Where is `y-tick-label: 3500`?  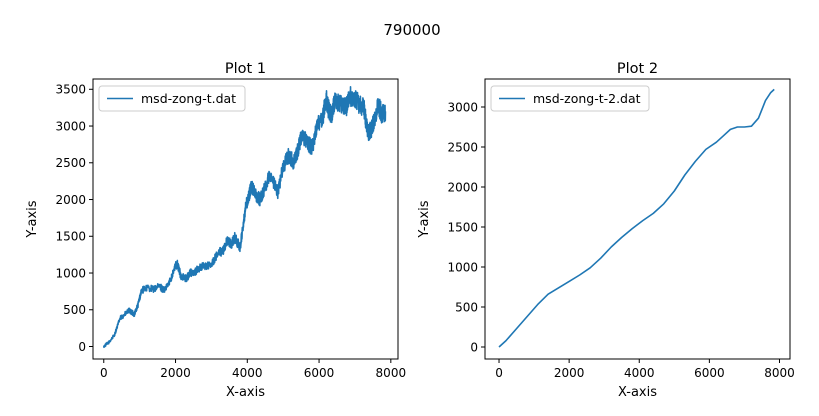
y-tick-label: 3500 is located at coordinates (70, 90).